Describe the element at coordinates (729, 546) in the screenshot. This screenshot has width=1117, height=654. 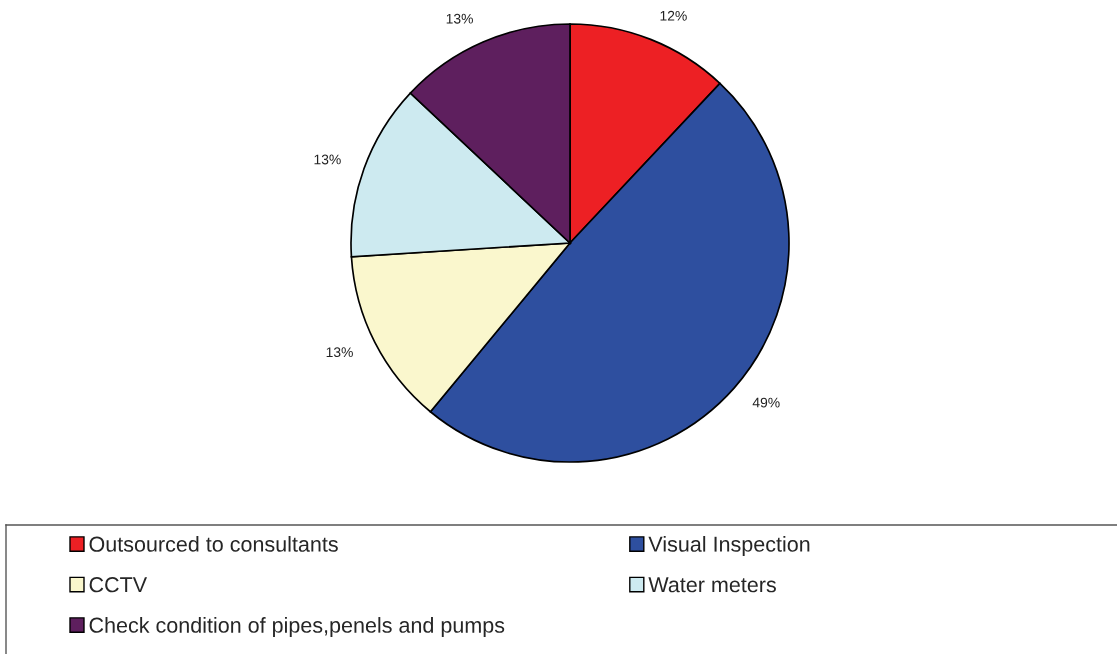
I see `legend-label: Visual Inspection` at that location.